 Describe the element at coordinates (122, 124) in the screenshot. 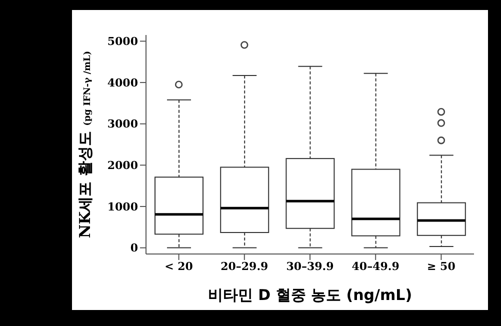

I see `y-tick-label: 3000` at that location.